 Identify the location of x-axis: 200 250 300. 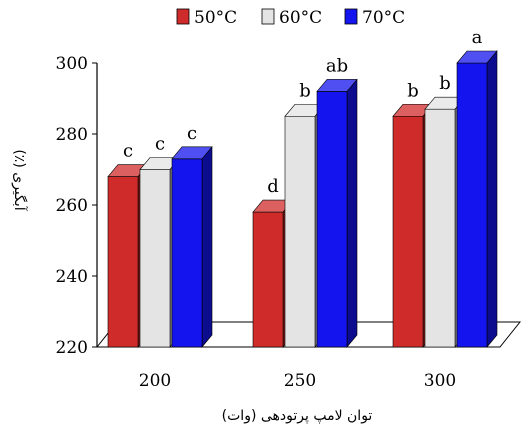
(297, 381).